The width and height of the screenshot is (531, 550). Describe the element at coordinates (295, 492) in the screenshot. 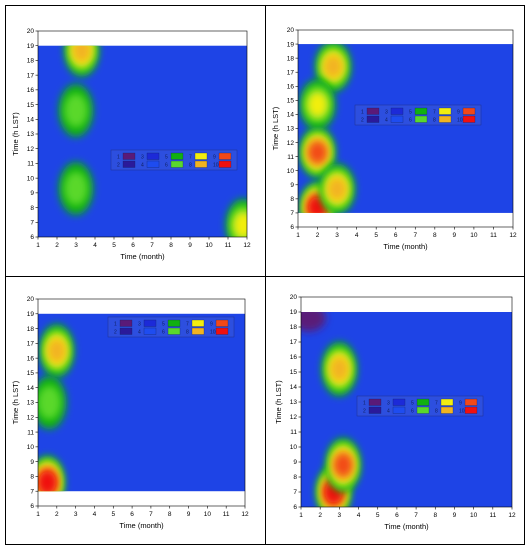

I see `y-tick-label: 7` at that location.